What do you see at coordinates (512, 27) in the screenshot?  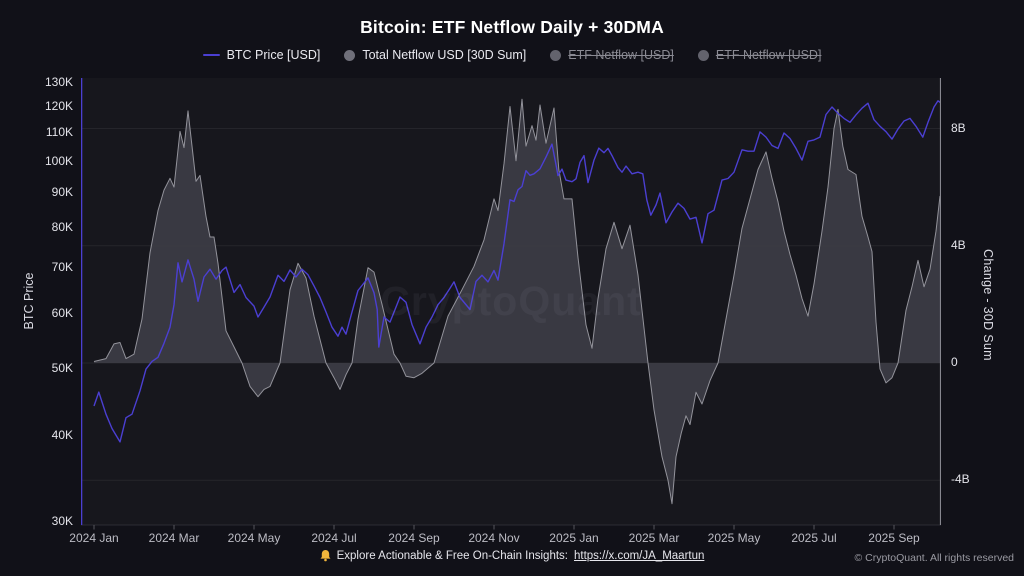 I see `chart-title: Bitcoin: ETF Netflow Daily + 30DMA` at bounding box center [512, 27].